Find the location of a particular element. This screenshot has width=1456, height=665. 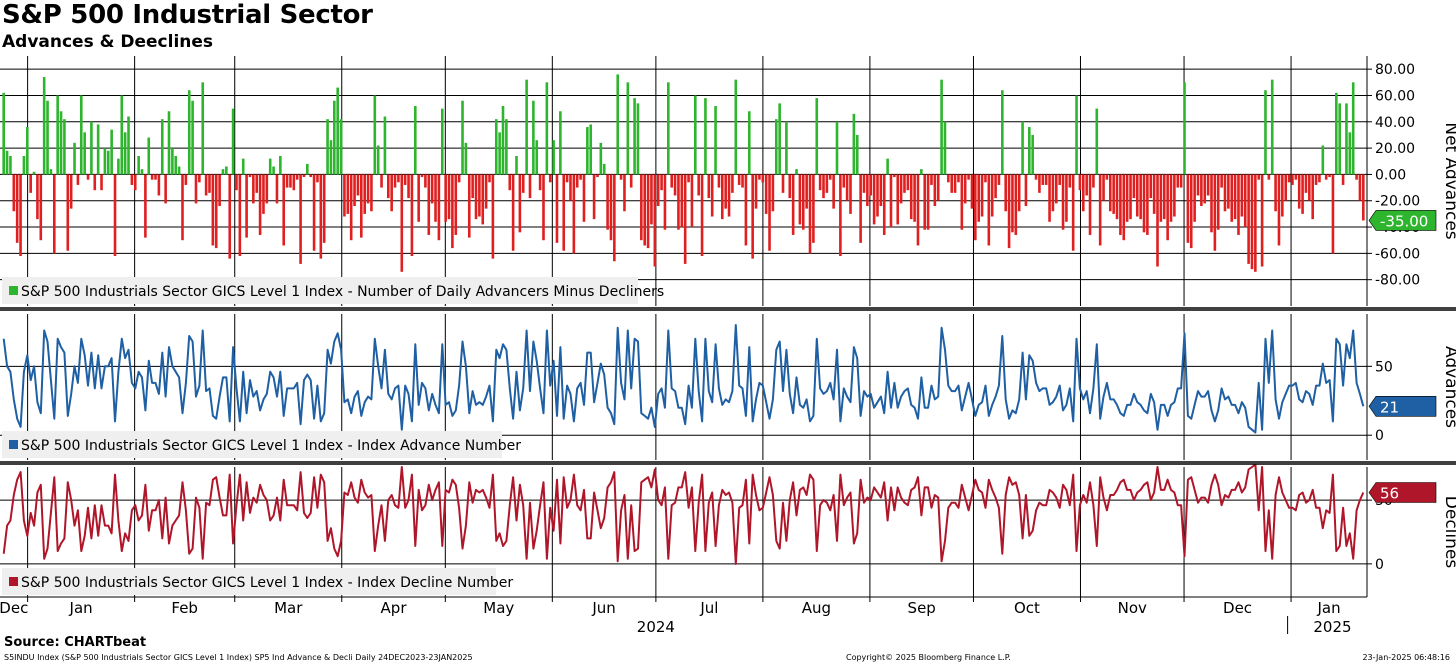

y-tick-label: -60.00 is located at coordinates (1397, 254).